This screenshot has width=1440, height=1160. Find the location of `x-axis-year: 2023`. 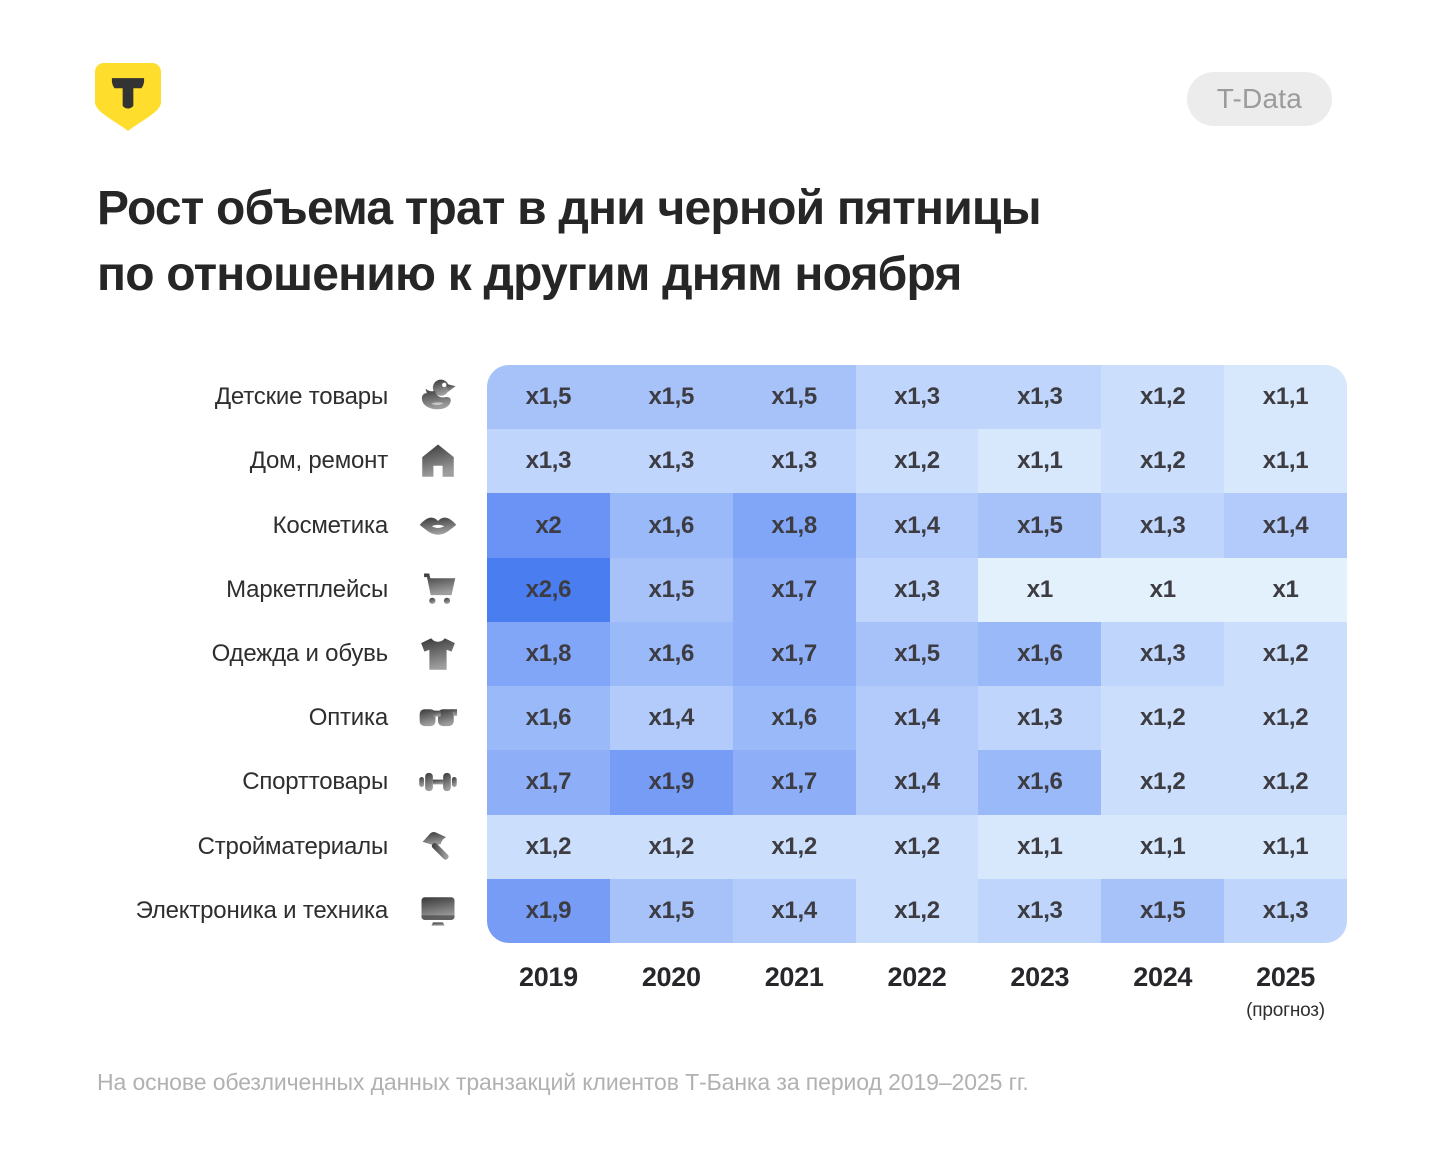

x-axis-year: 2023 is located at coordinates (1039, 992).